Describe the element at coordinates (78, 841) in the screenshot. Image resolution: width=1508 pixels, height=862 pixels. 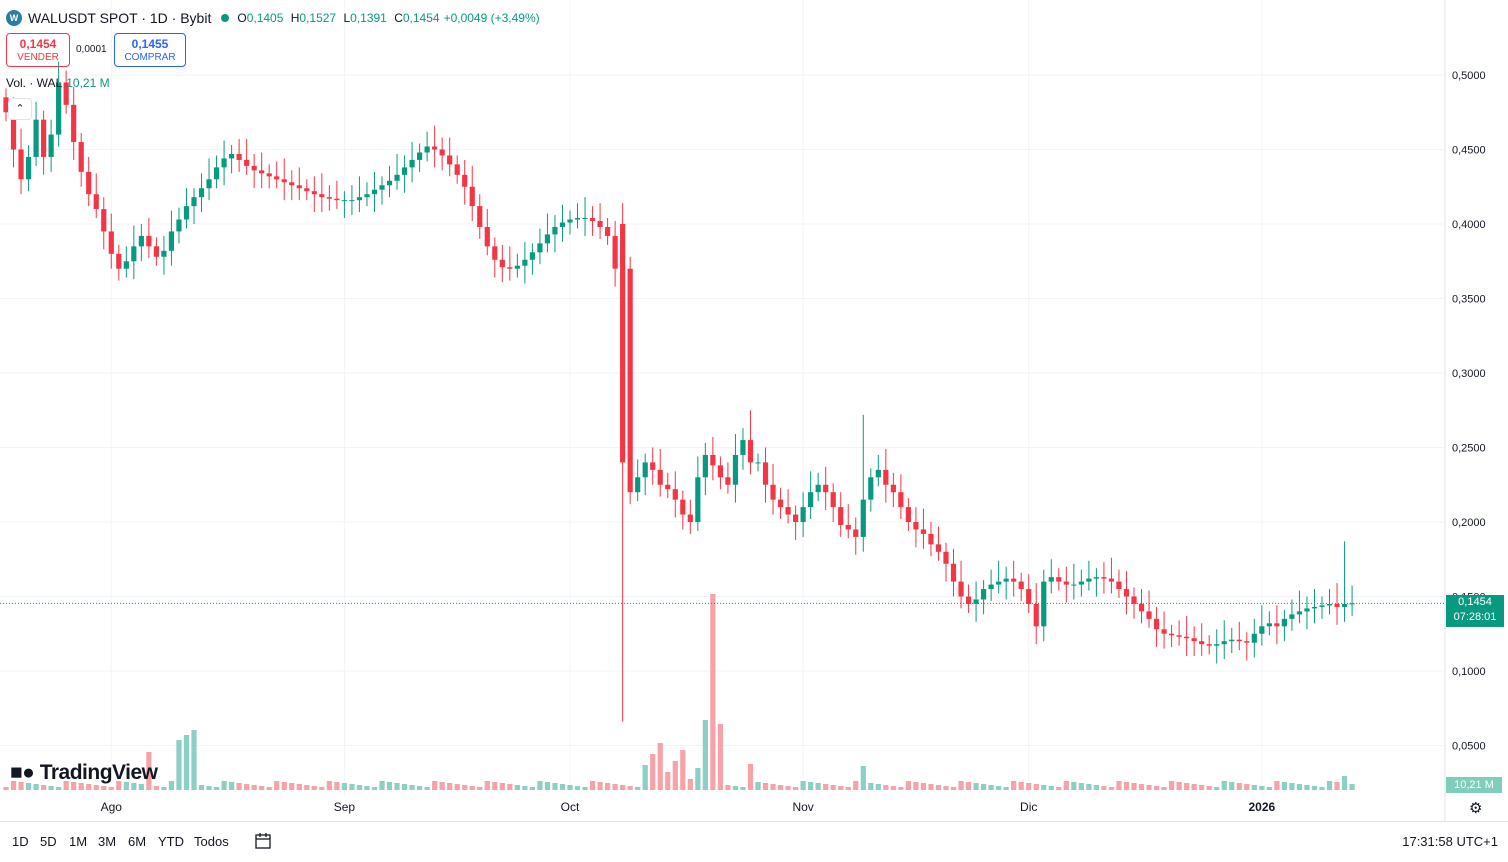
I see `range-1m: 1M` at that location.